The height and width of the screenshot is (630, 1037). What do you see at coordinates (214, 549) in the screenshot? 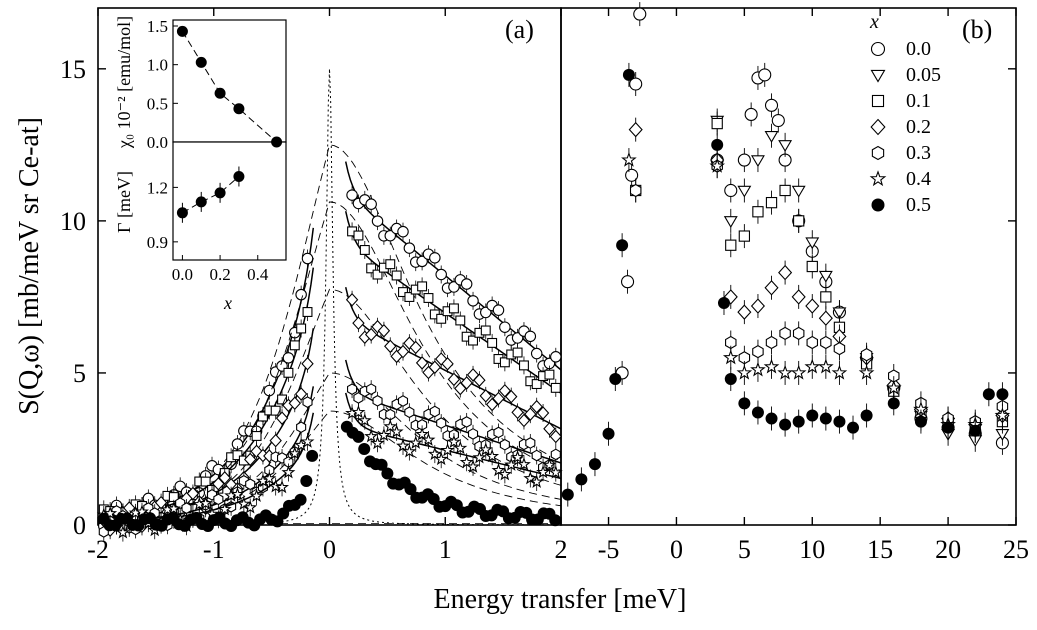
I see `x-tick-label: -1` at bounding box center [214, 549].